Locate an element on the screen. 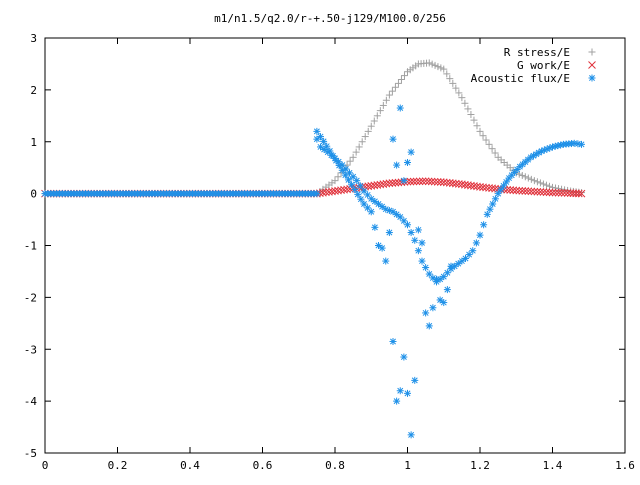 The height and width of the screenshot is (485, 640). x-tick-label: 1.6 is located at coordinates (625, 465).